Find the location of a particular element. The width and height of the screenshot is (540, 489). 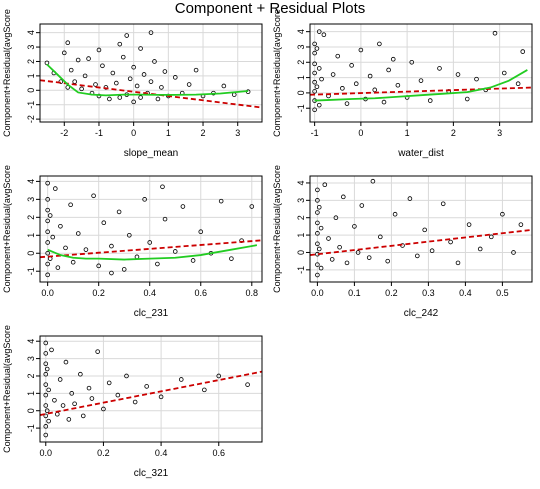

x-tick-label: -1 is located at coordinates (315, 133).